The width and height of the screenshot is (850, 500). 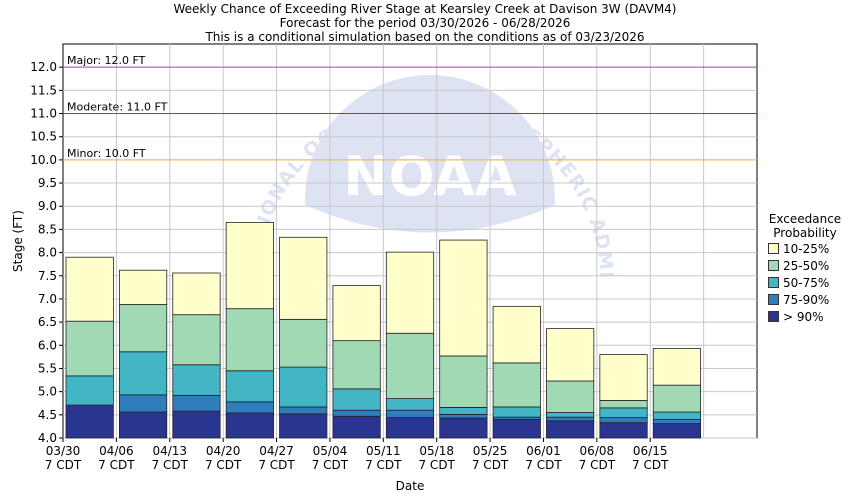 What do you see at coordinates (169, 451) in the screenshot?
I see `x-tick-label-date: 04/13` at bounding box center [169, 451].